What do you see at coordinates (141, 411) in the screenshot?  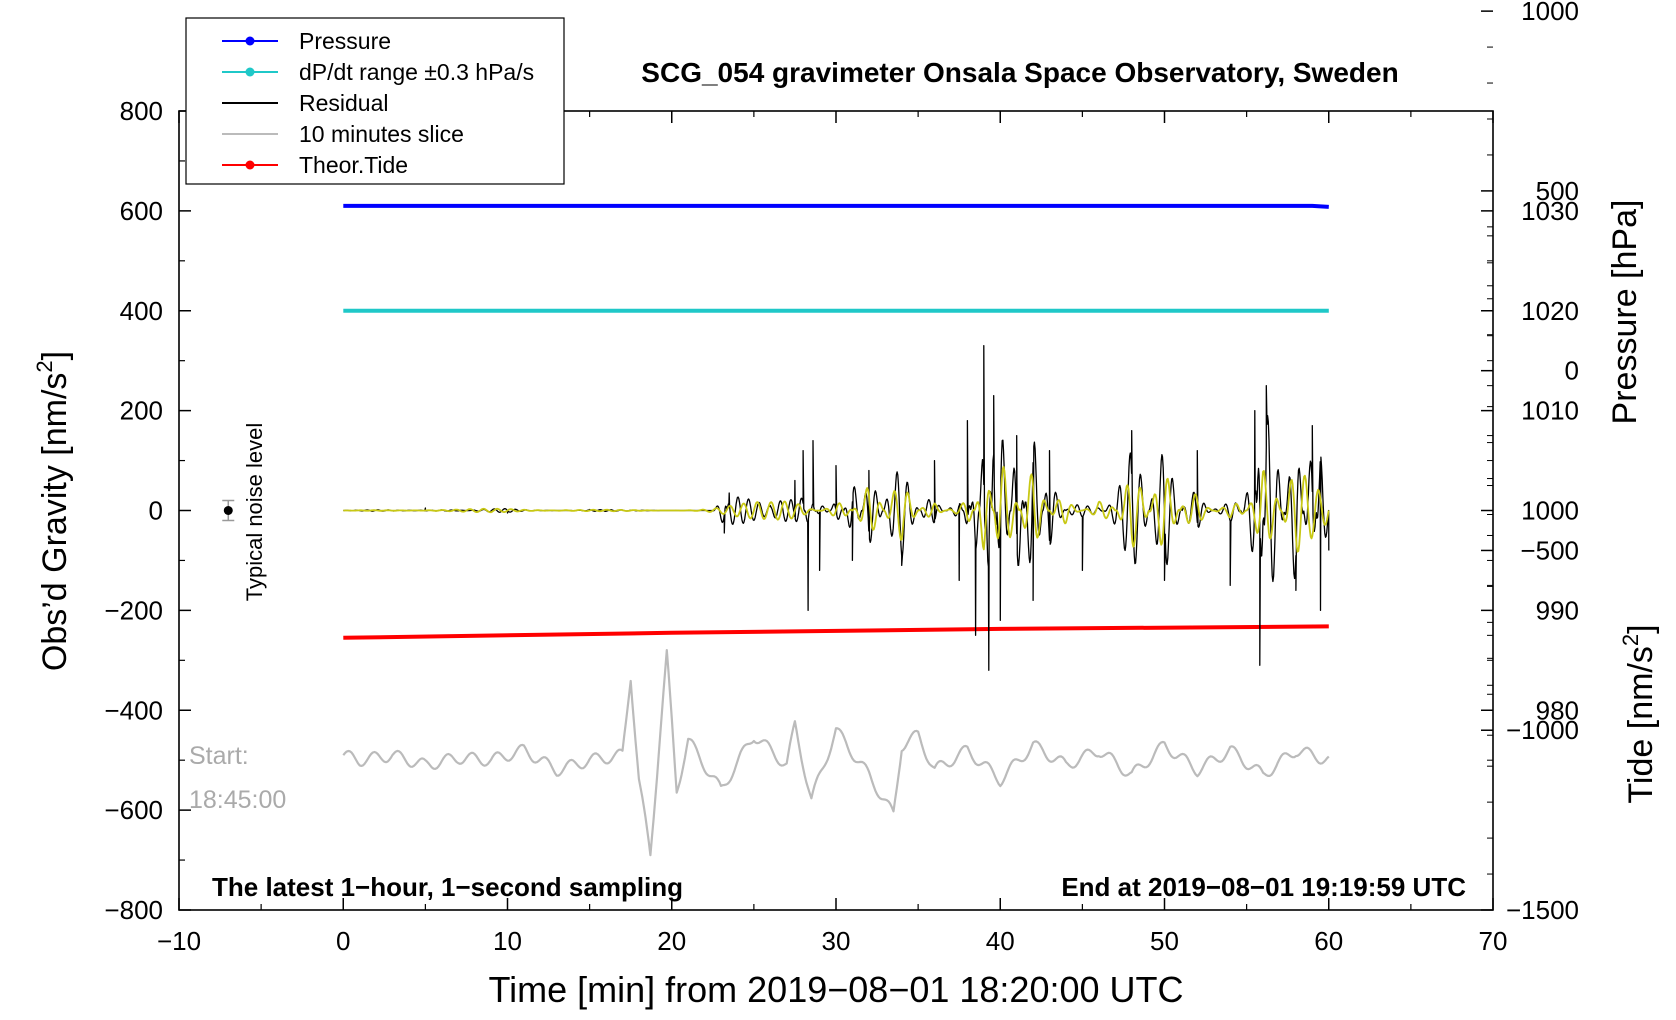 I see `y-tick-label: 200` at bounding box center [141, 411].